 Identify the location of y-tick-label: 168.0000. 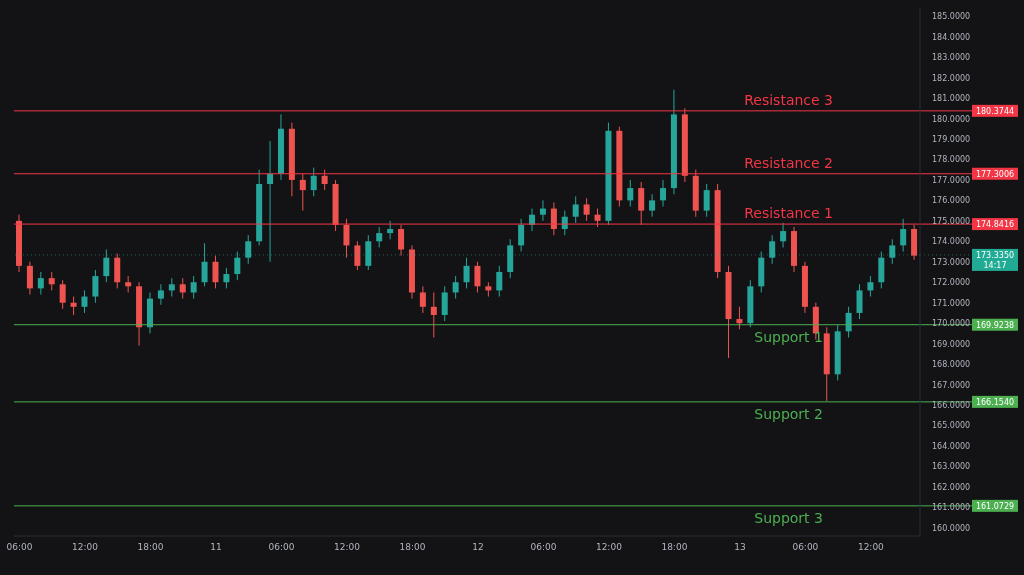
(951, 365).